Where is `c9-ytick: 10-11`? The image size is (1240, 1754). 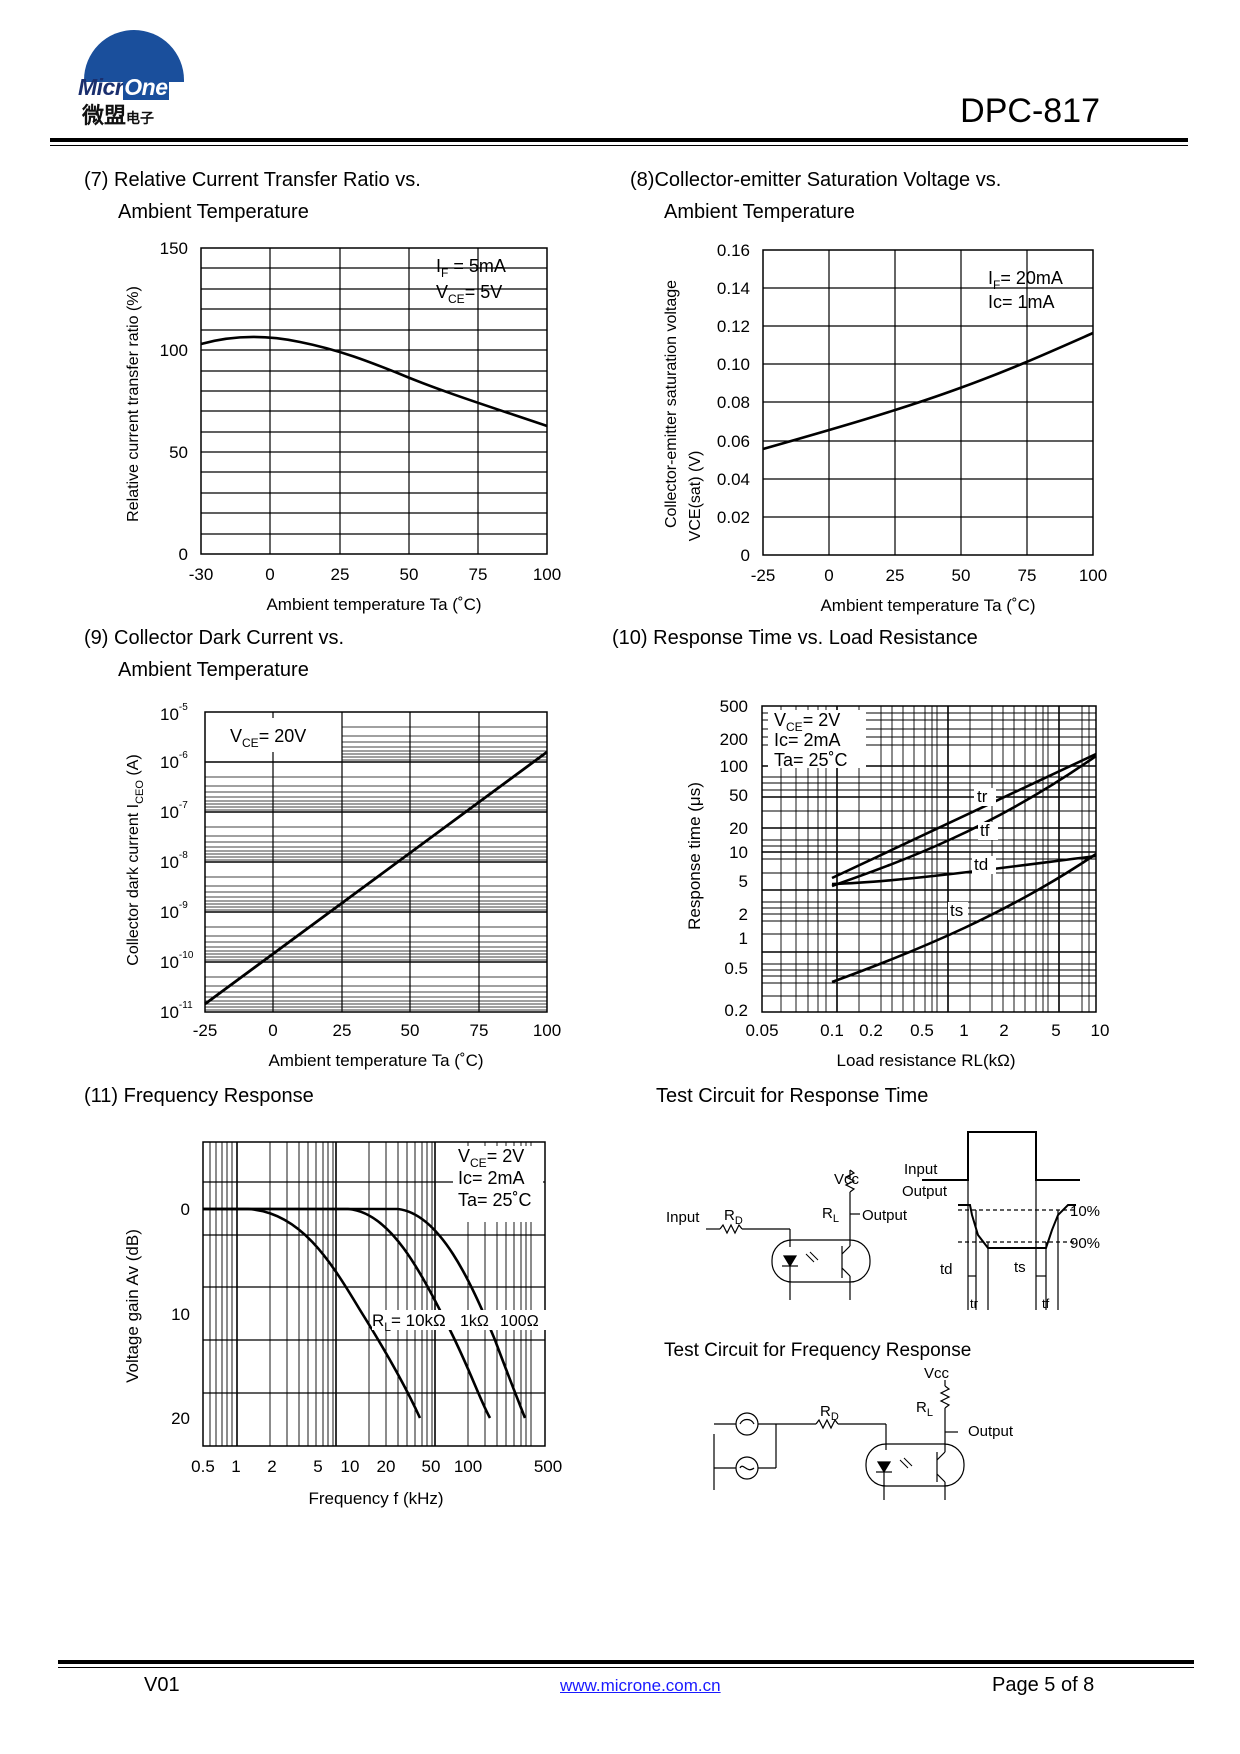 c9-ytick: 10-11 is located at coordinates (176, 1011).